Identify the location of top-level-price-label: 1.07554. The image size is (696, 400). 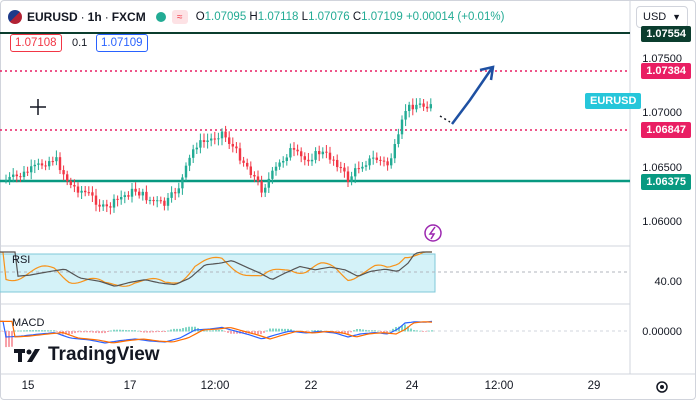
(666, 34).